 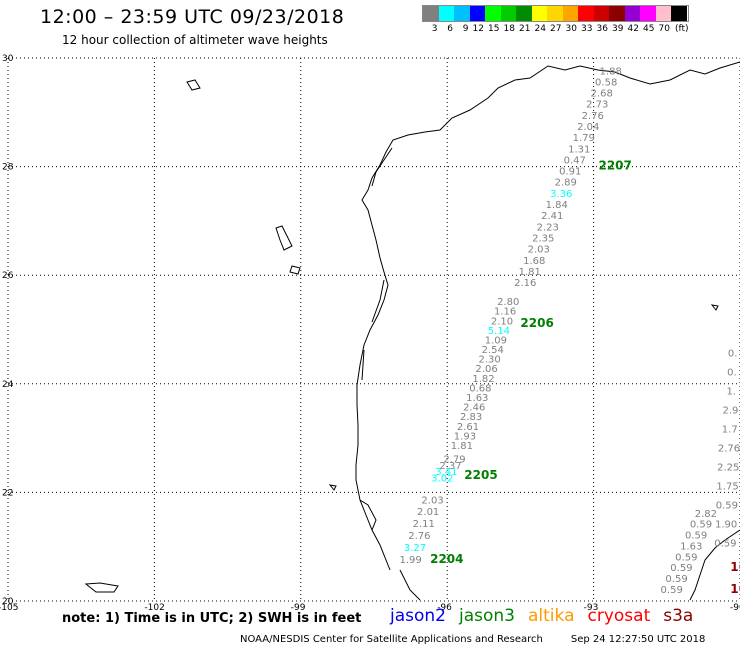 What do you see at coordinates (681, 29) in the screenshot?
I see `scale-unit: (ft)` at bounding box center [681, 29].